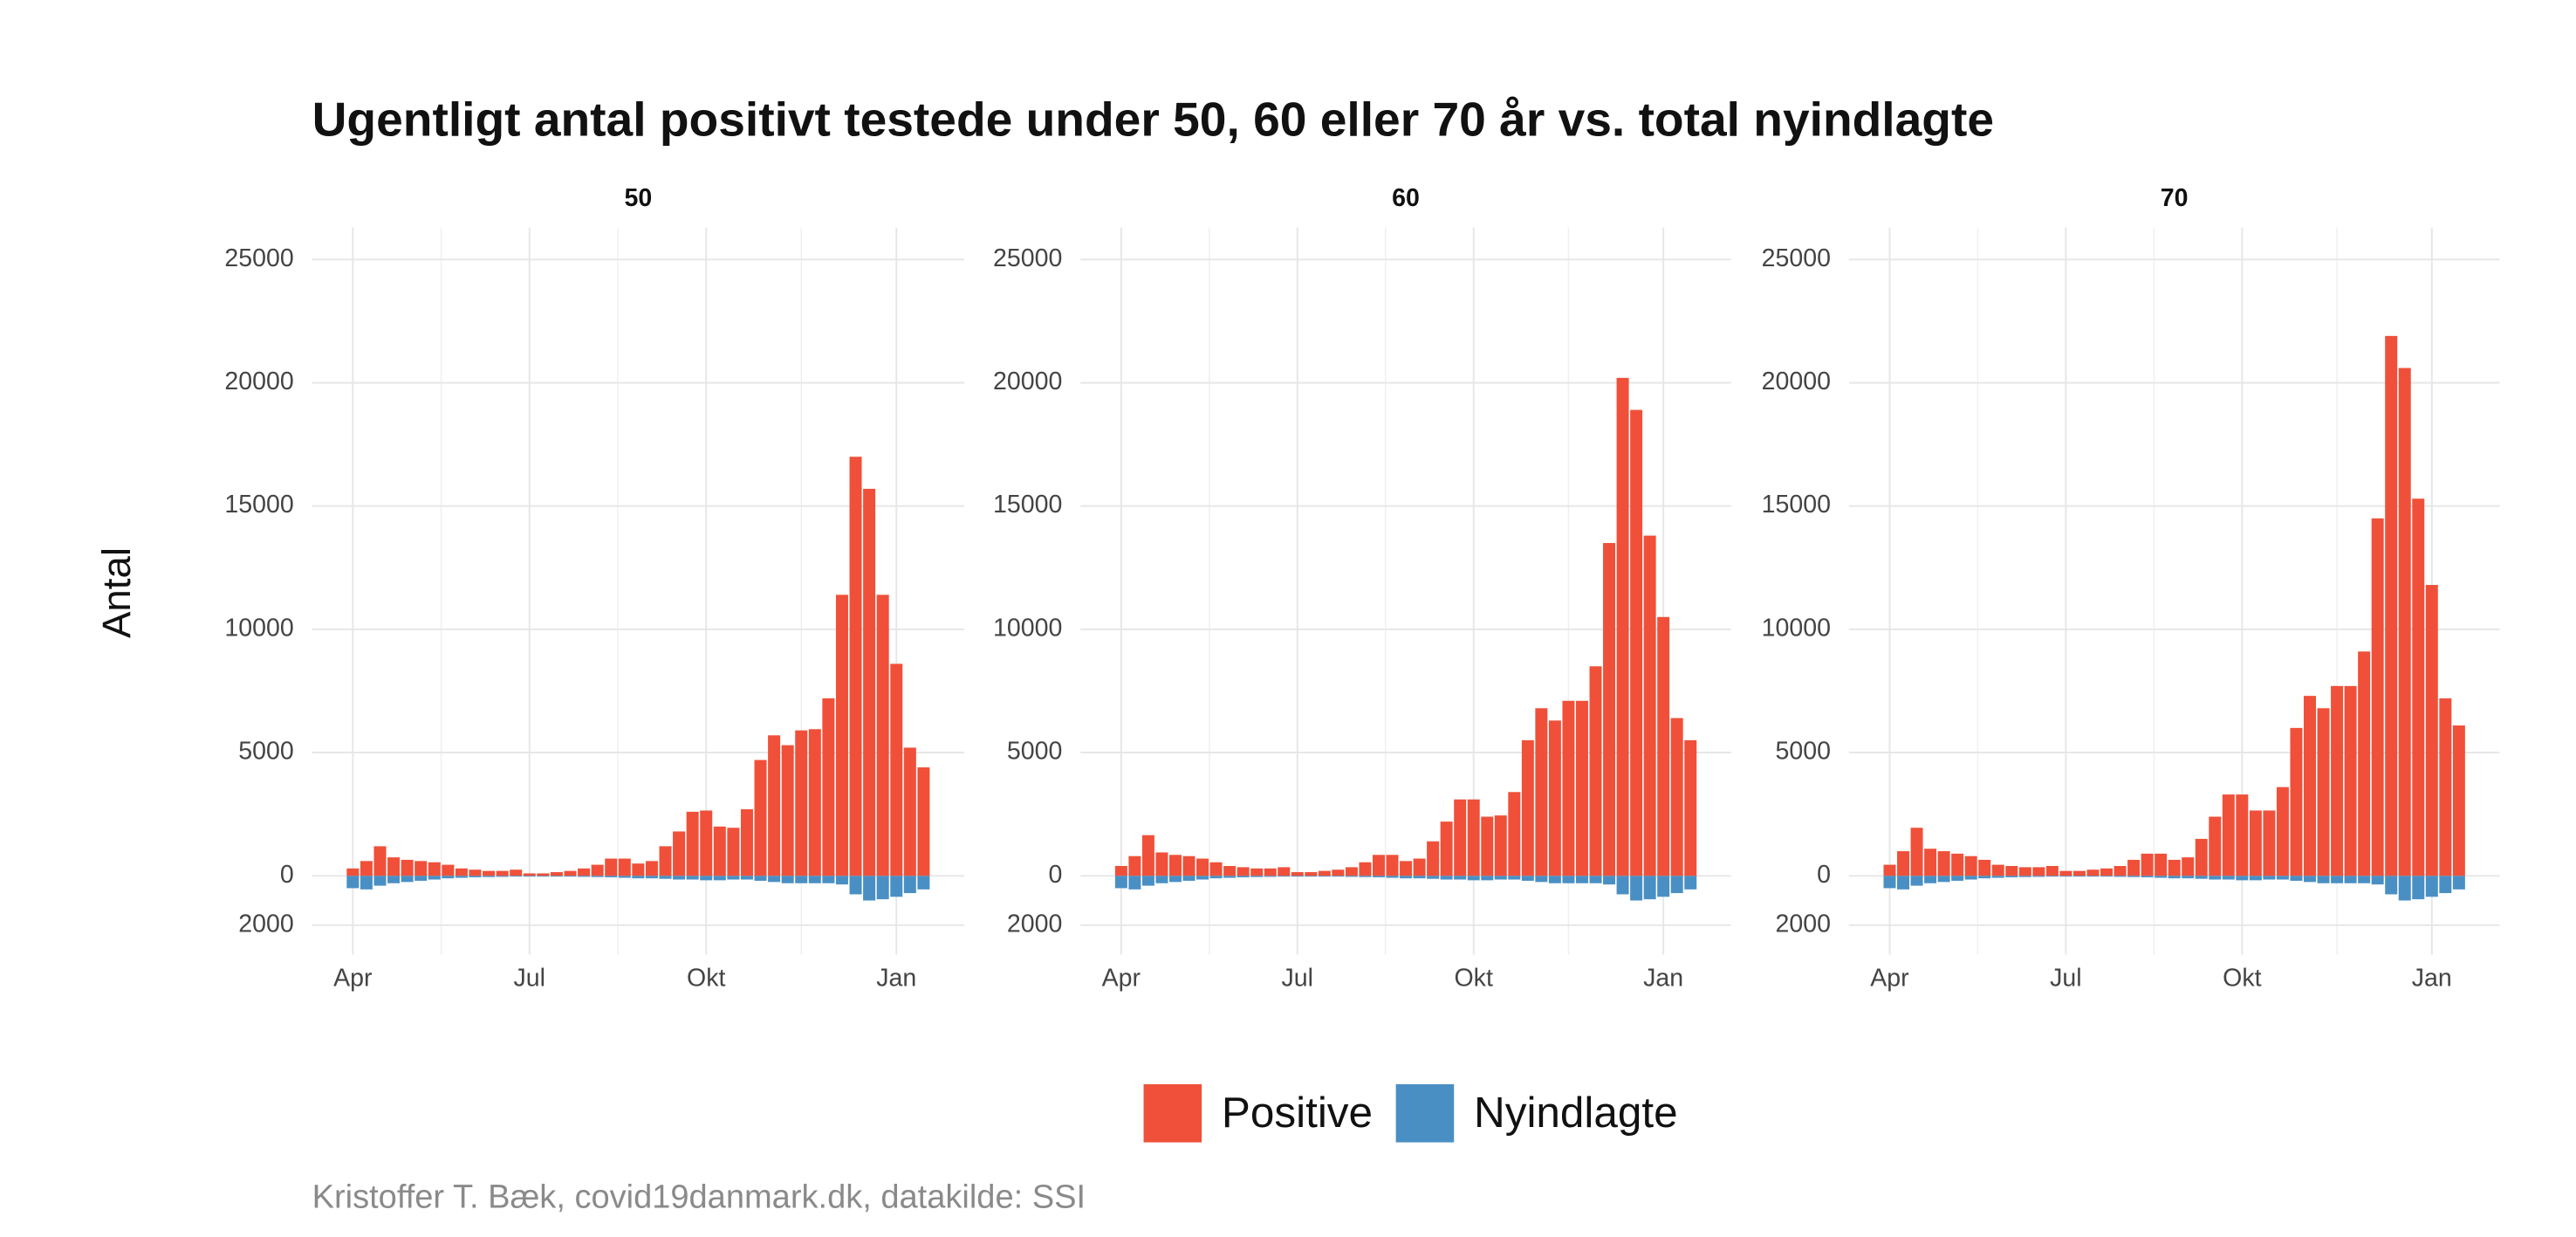 This screenshot has height=1237, width=2576. I want to click on legend-swatch, so click(1172, 1113).